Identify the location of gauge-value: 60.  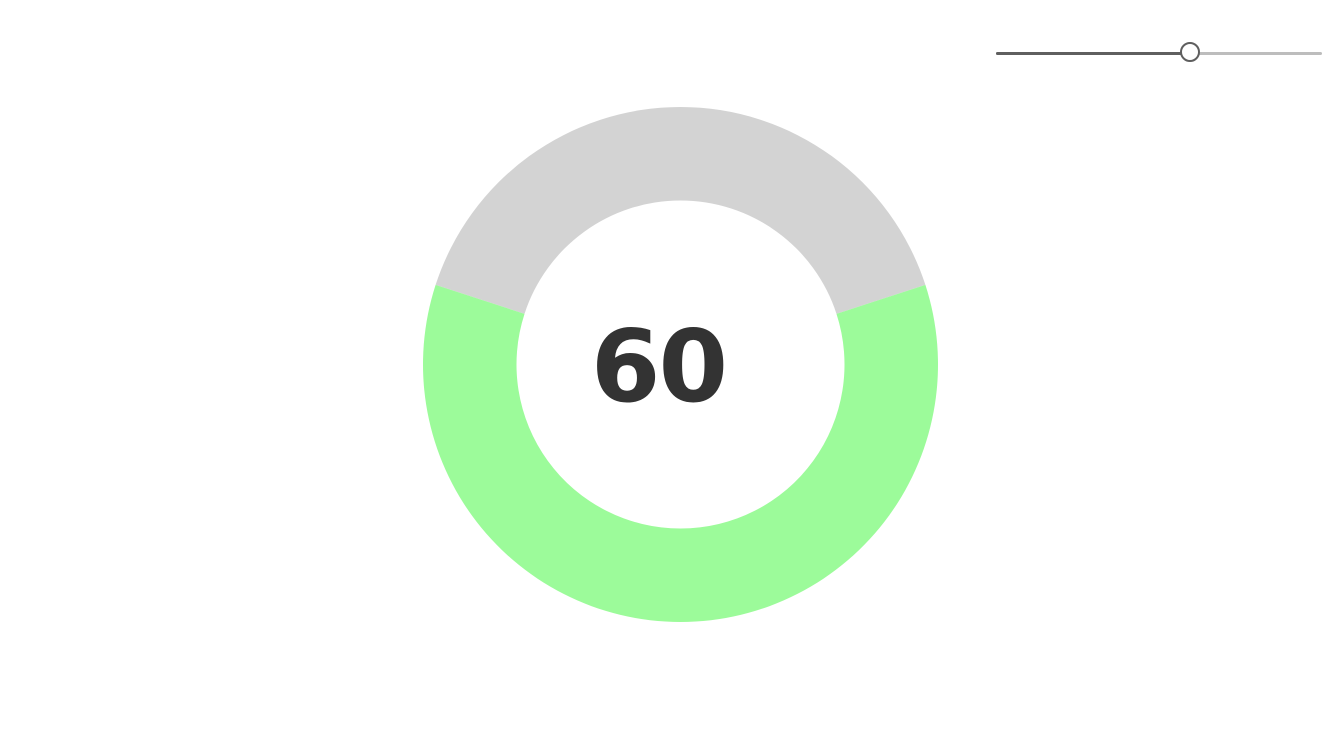
(659, 366).